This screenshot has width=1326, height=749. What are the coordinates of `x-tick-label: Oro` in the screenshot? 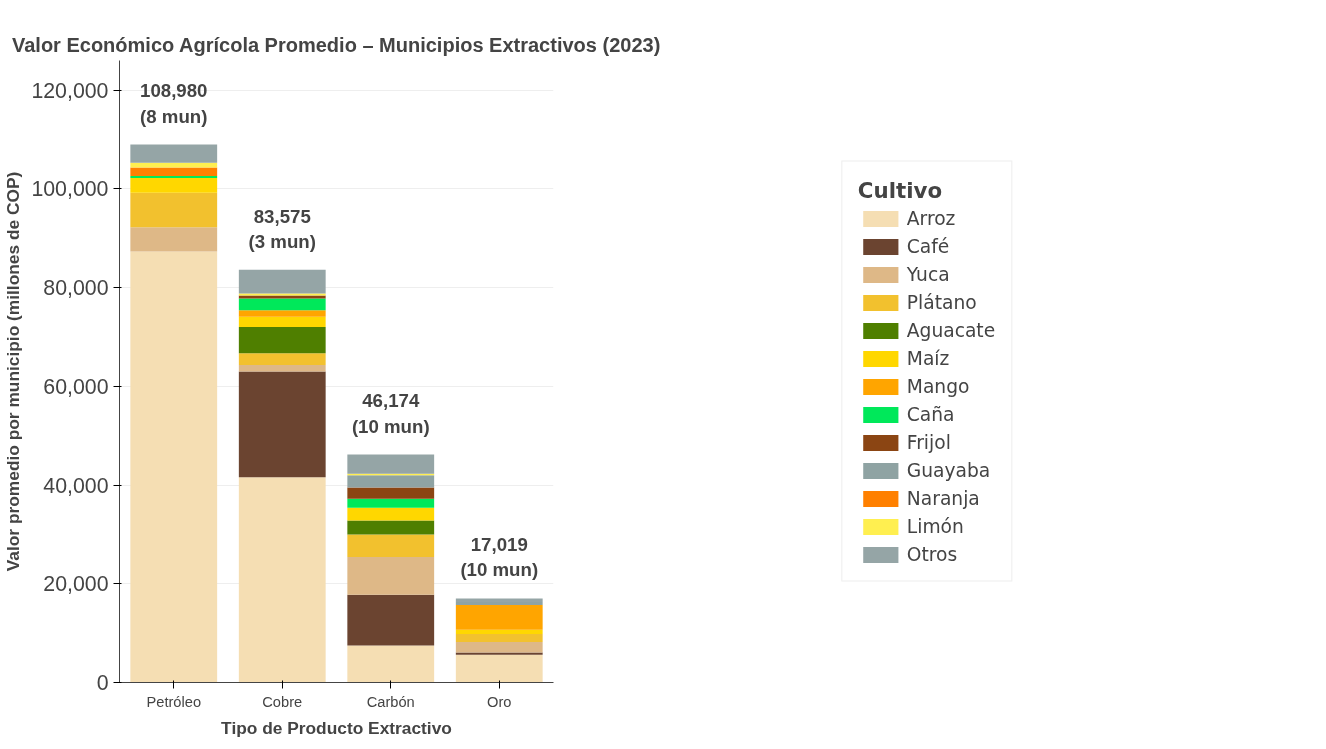 It's located at (499, 701).